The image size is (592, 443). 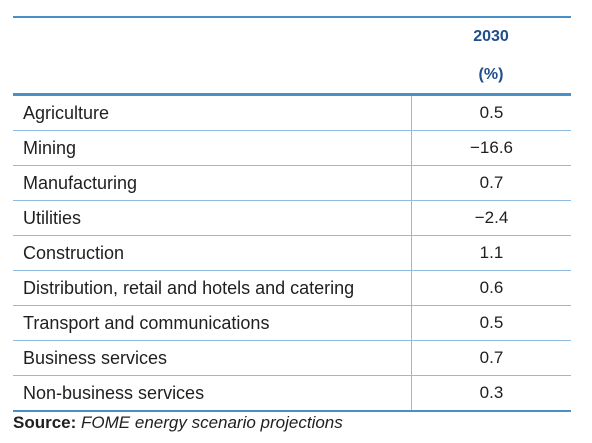 What do you see at coordinates (491, 217) in the screenshot?
I see `row-value: −2.4` at bounding box center [491, 217].